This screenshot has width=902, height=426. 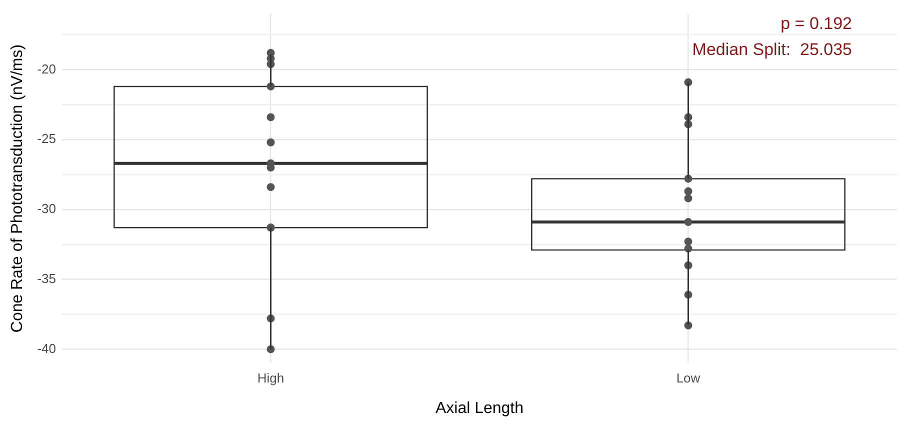 What do you see at coordinates (46, 208) in the screenshot?
I see `y-tick-label: -30` at bounding box center [46, 208].